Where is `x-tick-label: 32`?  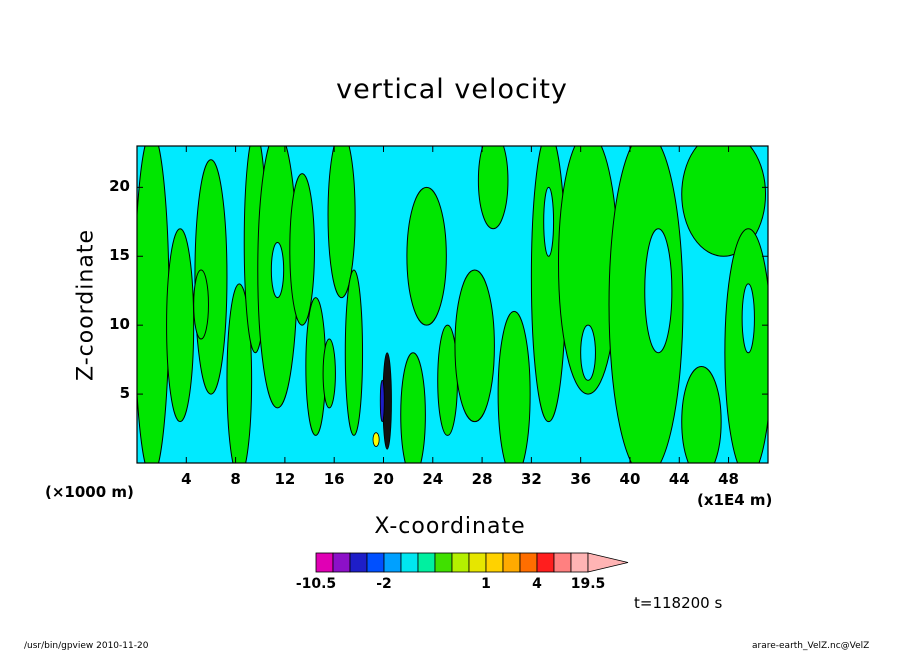 x-tick-label: 32 is located at coordinates (531, 479).